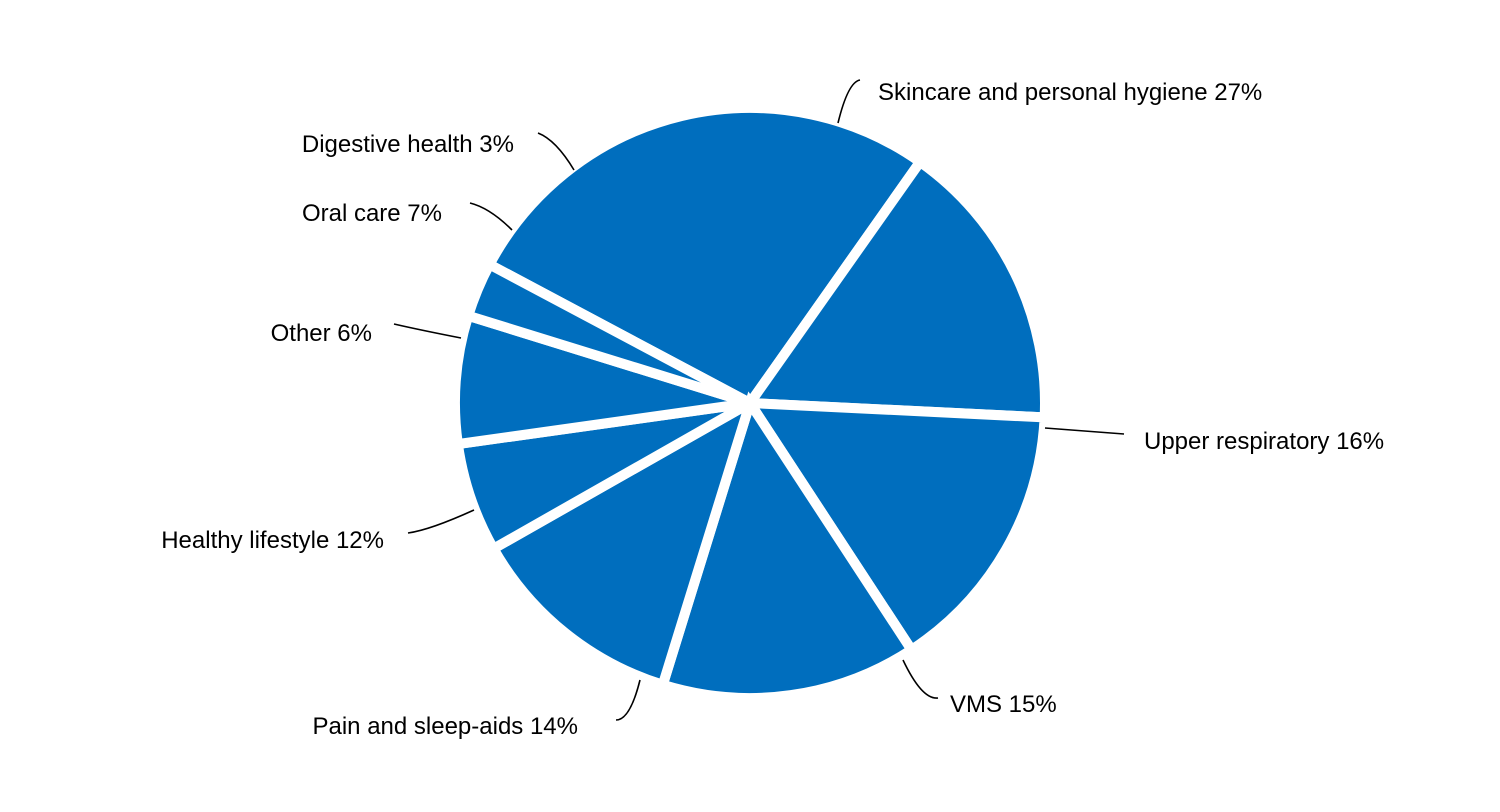  I want to click on slice-label: VMS 15%, so click(1003, 704).